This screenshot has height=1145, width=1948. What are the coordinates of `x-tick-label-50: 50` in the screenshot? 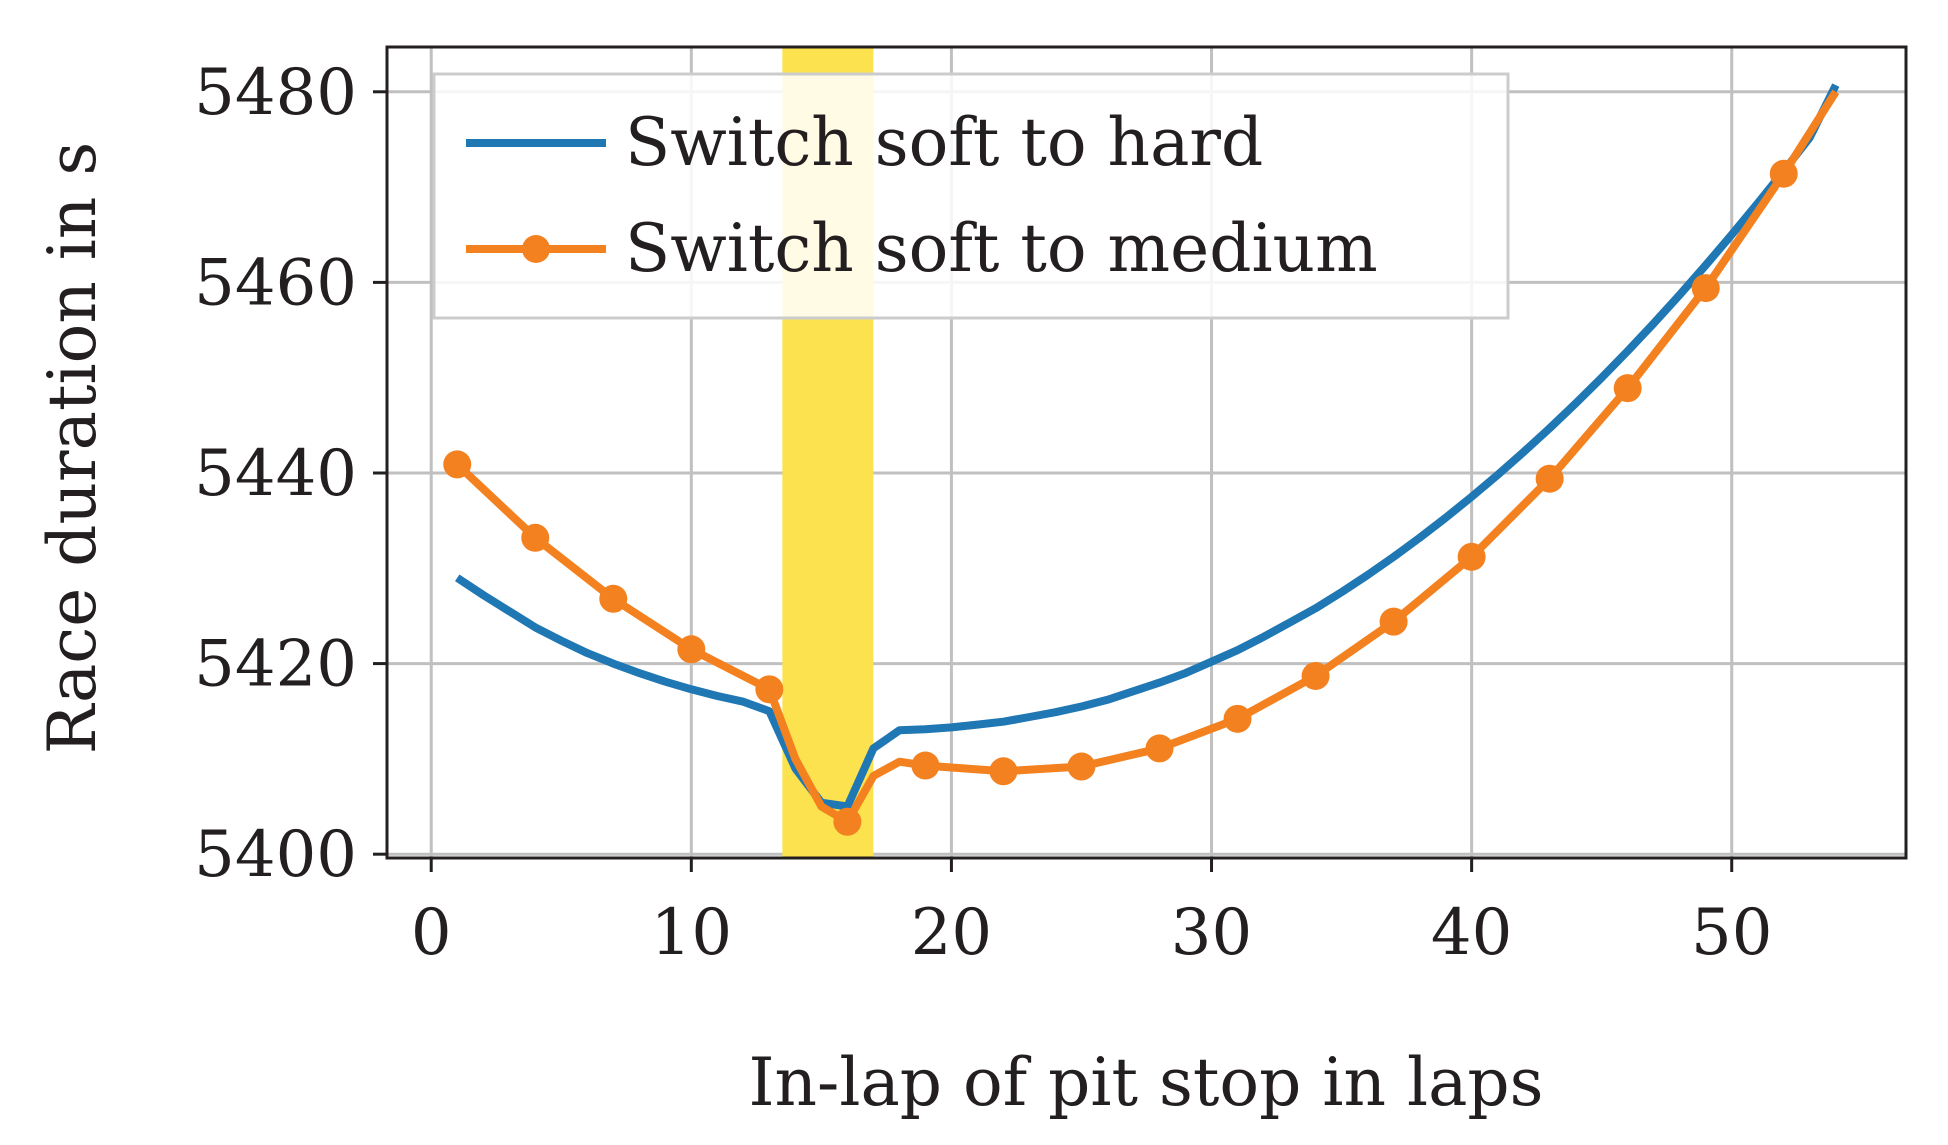 It's located at (1731, 933).